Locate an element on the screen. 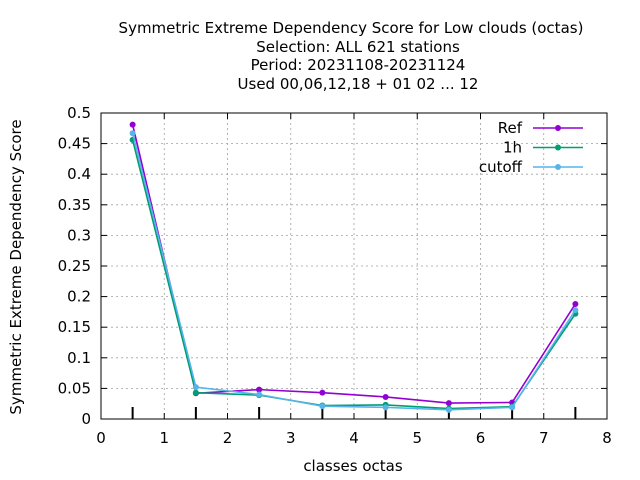 Image resolution: width=640 pixels, height=480 pixels. y-tick-label: 0.25 is located at coordinates (74, 266).